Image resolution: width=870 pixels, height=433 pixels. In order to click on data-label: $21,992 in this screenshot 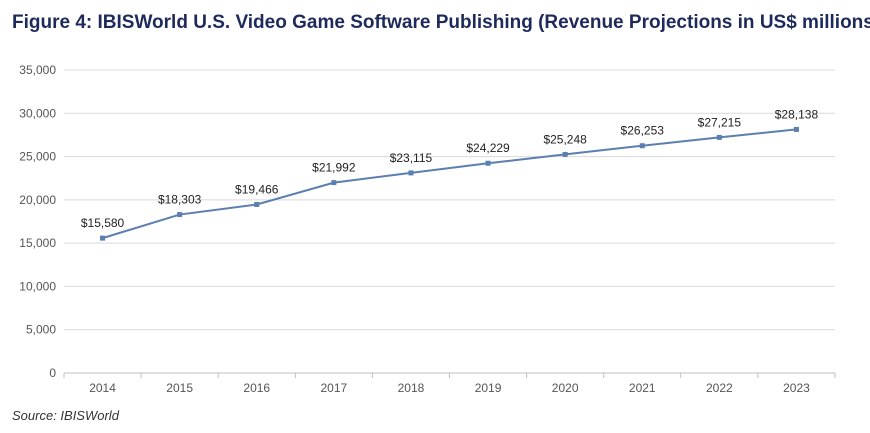, I will do `click(334, 168)`.